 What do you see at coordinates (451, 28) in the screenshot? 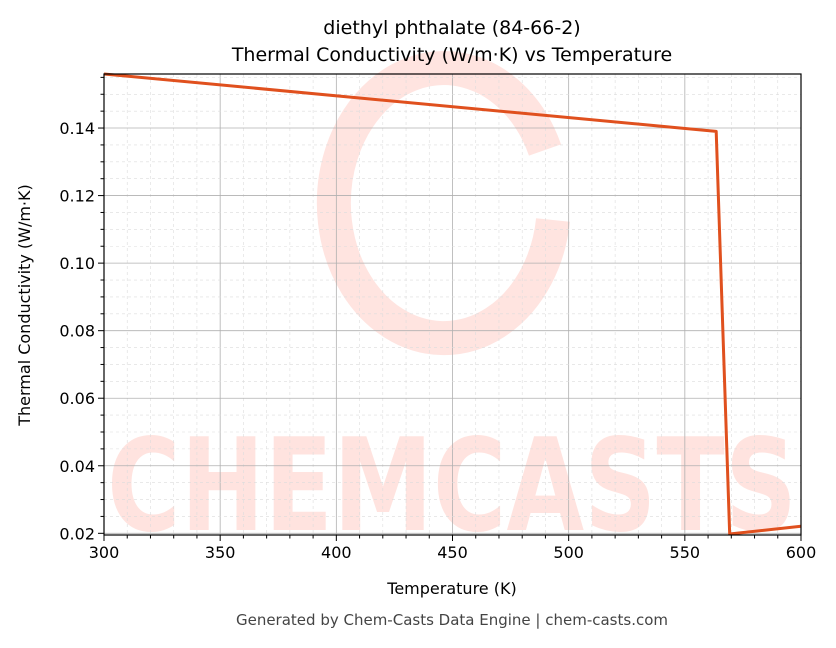
I see `chart-title: diethyl phthalate (84-66-2)` at bounding box center [451, 28].